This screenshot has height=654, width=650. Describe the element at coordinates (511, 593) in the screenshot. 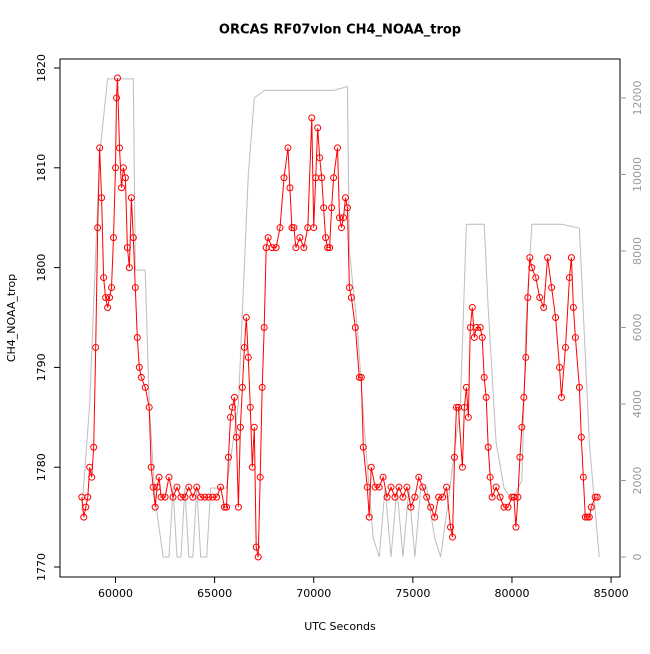

I see `x-tick-label: 80000` at that location.